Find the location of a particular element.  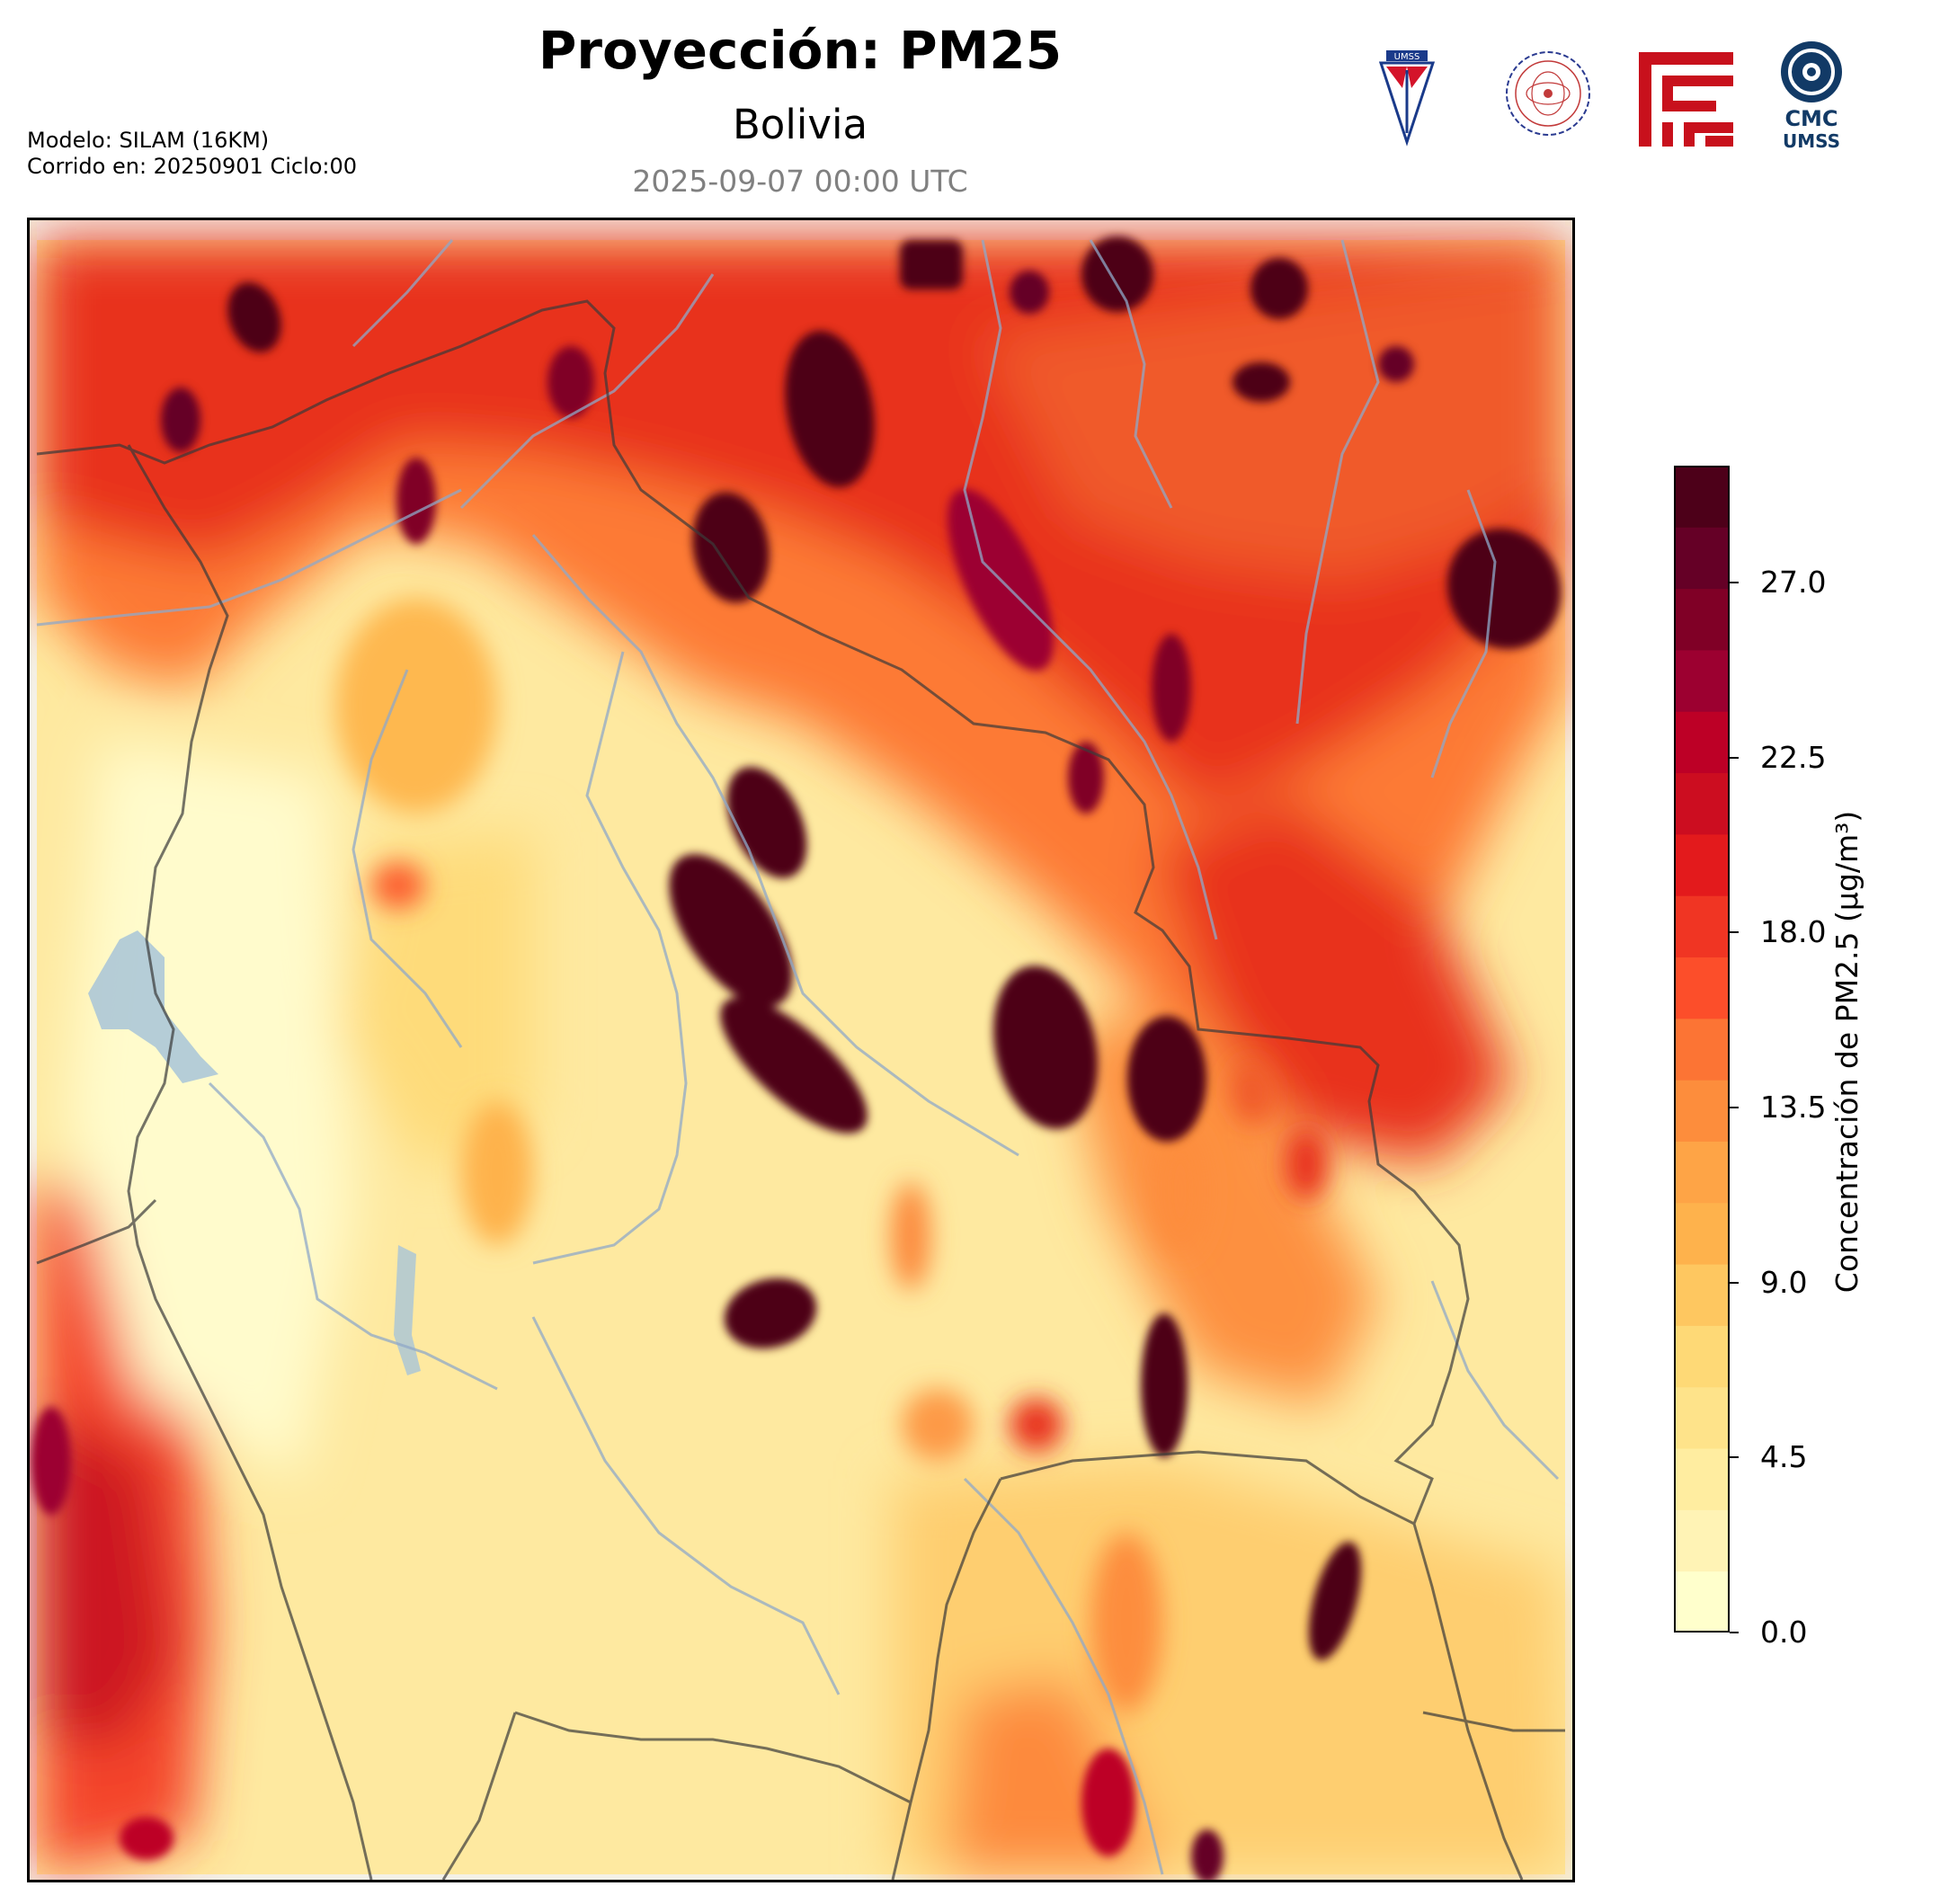

colorbar is located at coordinates (1702, 1049).